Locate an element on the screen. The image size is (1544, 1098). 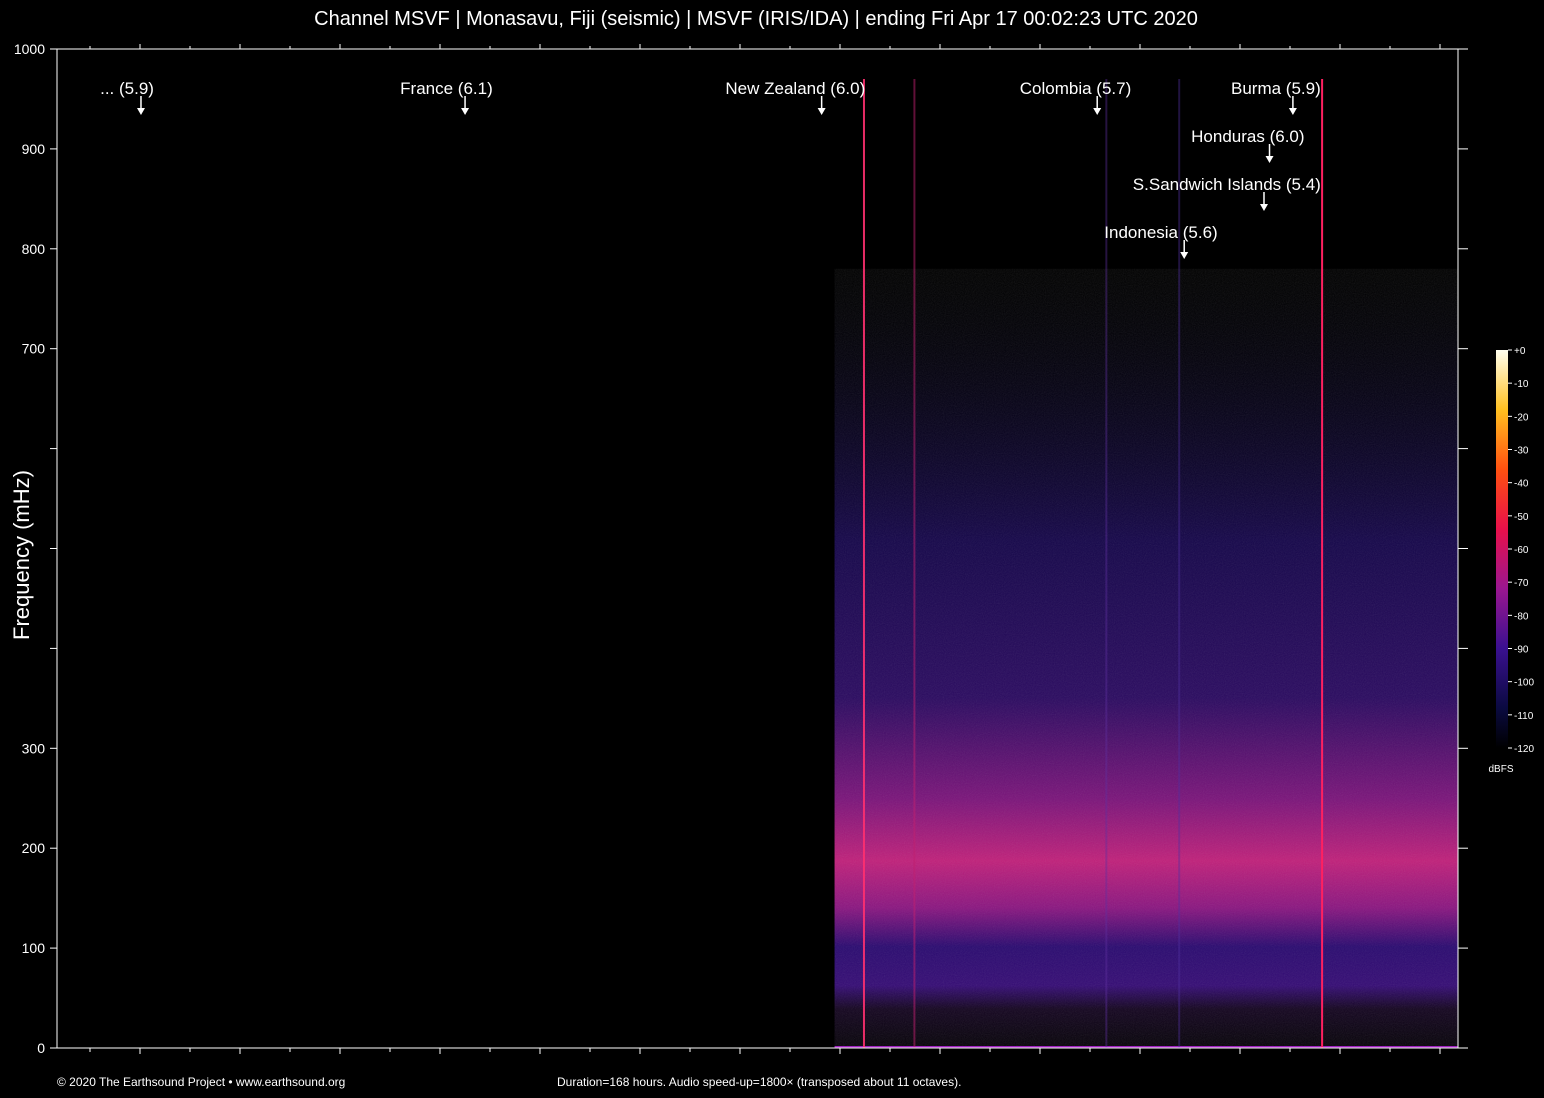
event-label: Indonesia (5.6) is located at coordinates (1160, 232).